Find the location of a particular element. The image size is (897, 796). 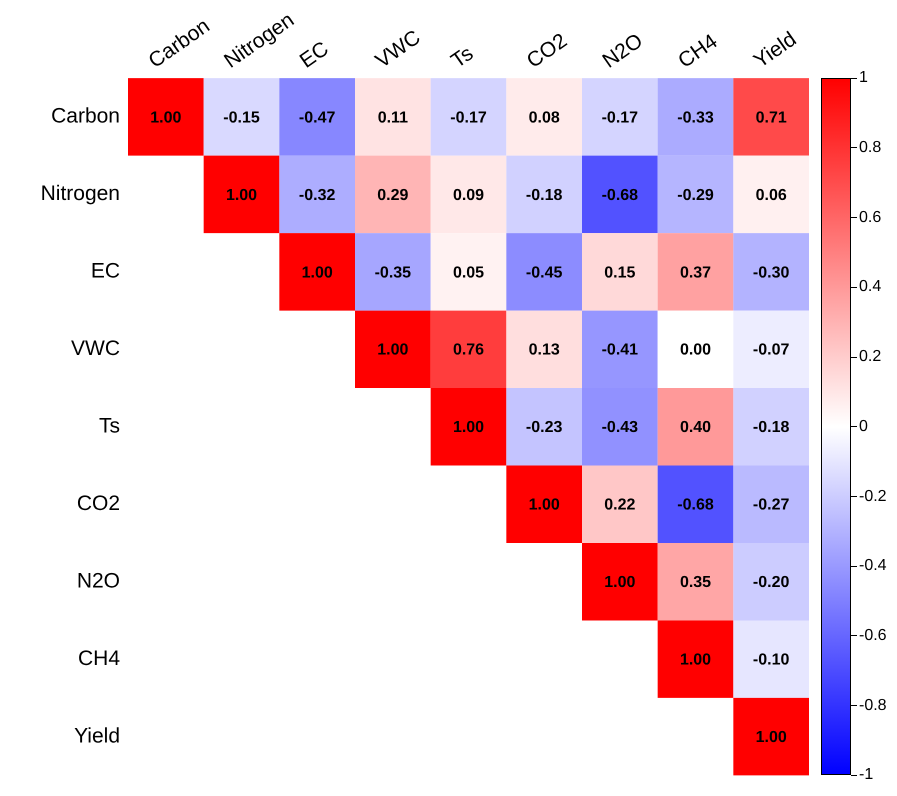

color-bar-label: -0.2 is located at coordinates (873, 496).